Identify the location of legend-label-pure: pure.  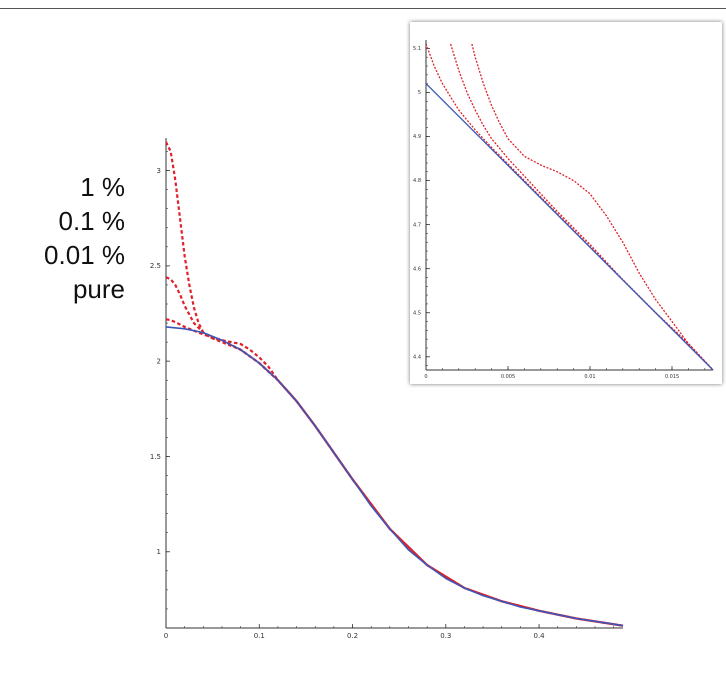
(98, 289).